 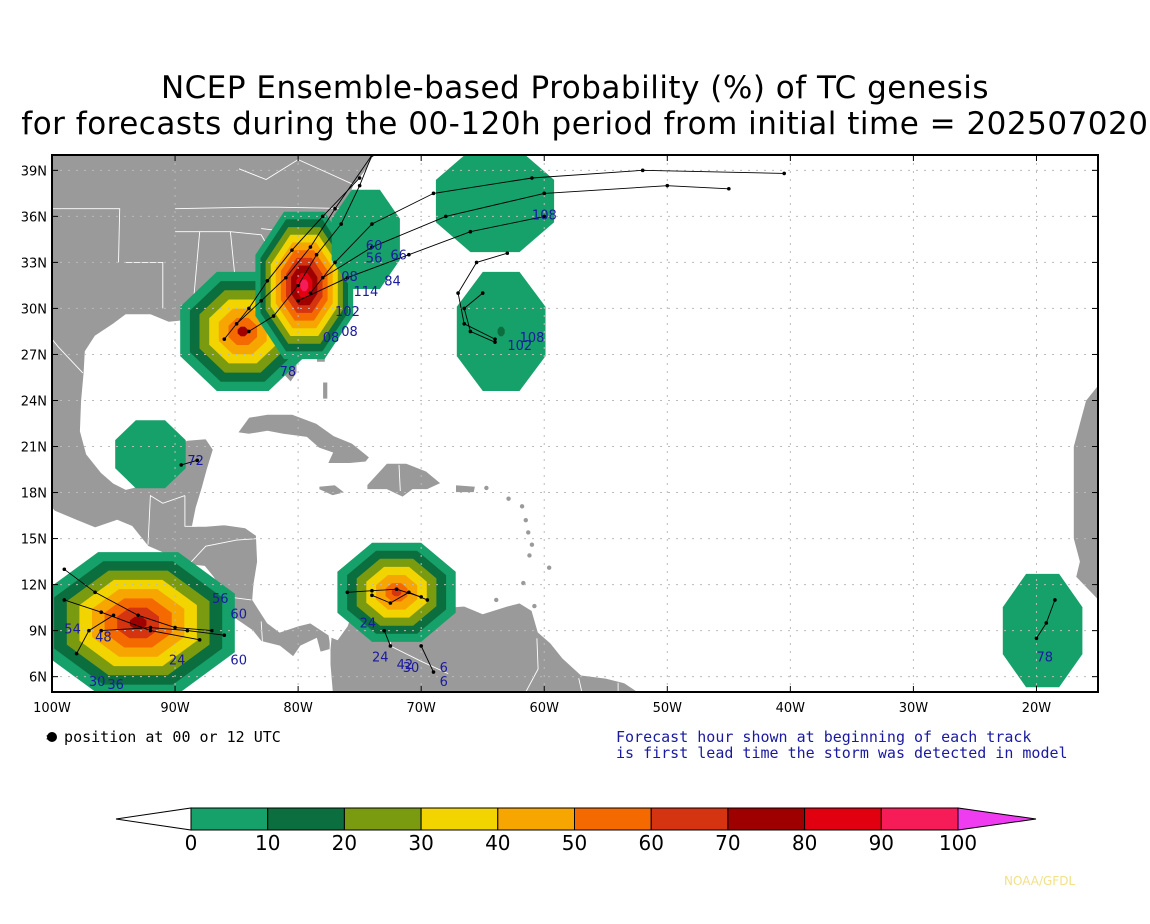 I want to click on lat-tick-label: 24N, so click(x=34, y=401).